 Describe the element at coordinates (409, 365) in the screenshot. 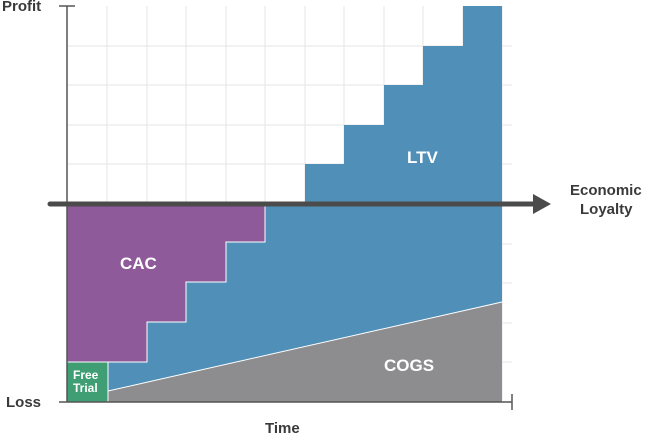

I see `cogs-label: COGS` at that location.